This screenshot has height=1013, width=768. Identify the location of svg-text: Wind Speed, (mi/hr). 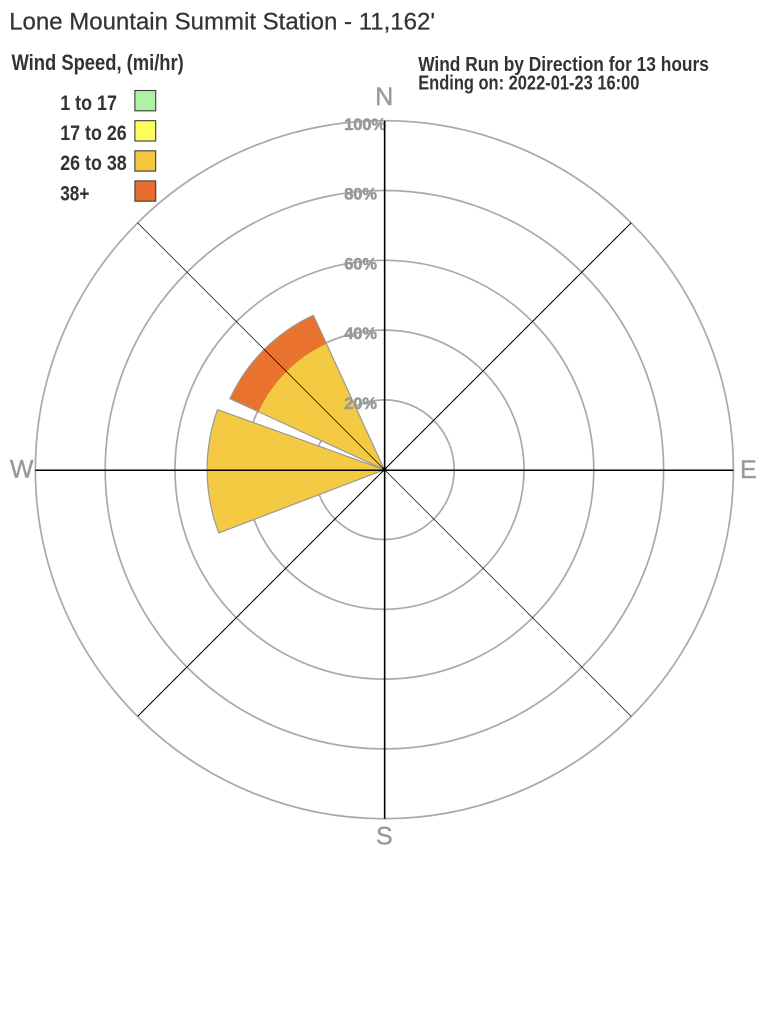
(98, 62).